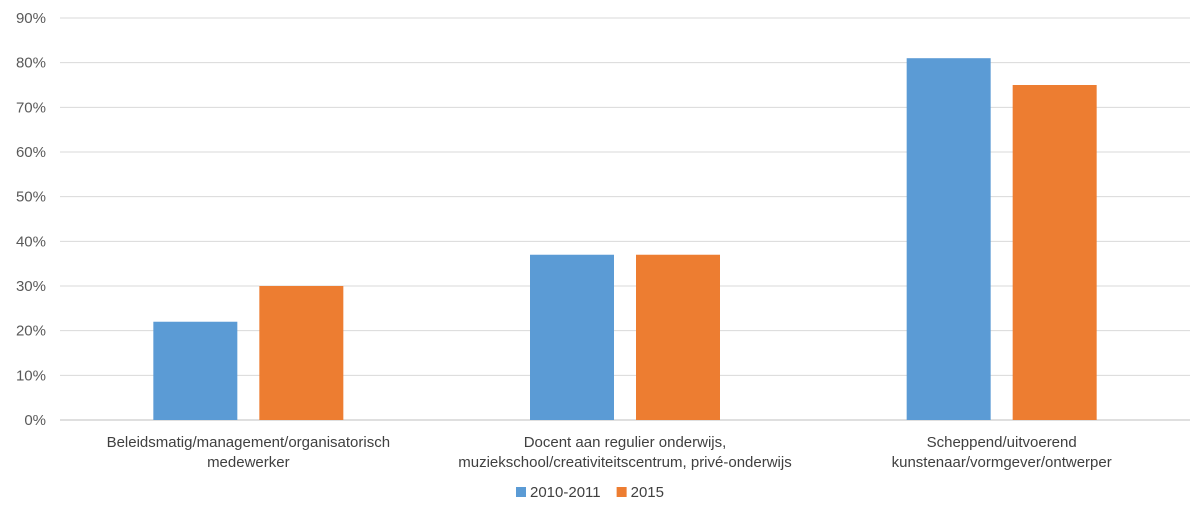 The height and width of the screenshot is (521, 1200). I want to click on y-tick-label: 30%, so click(31, 286).